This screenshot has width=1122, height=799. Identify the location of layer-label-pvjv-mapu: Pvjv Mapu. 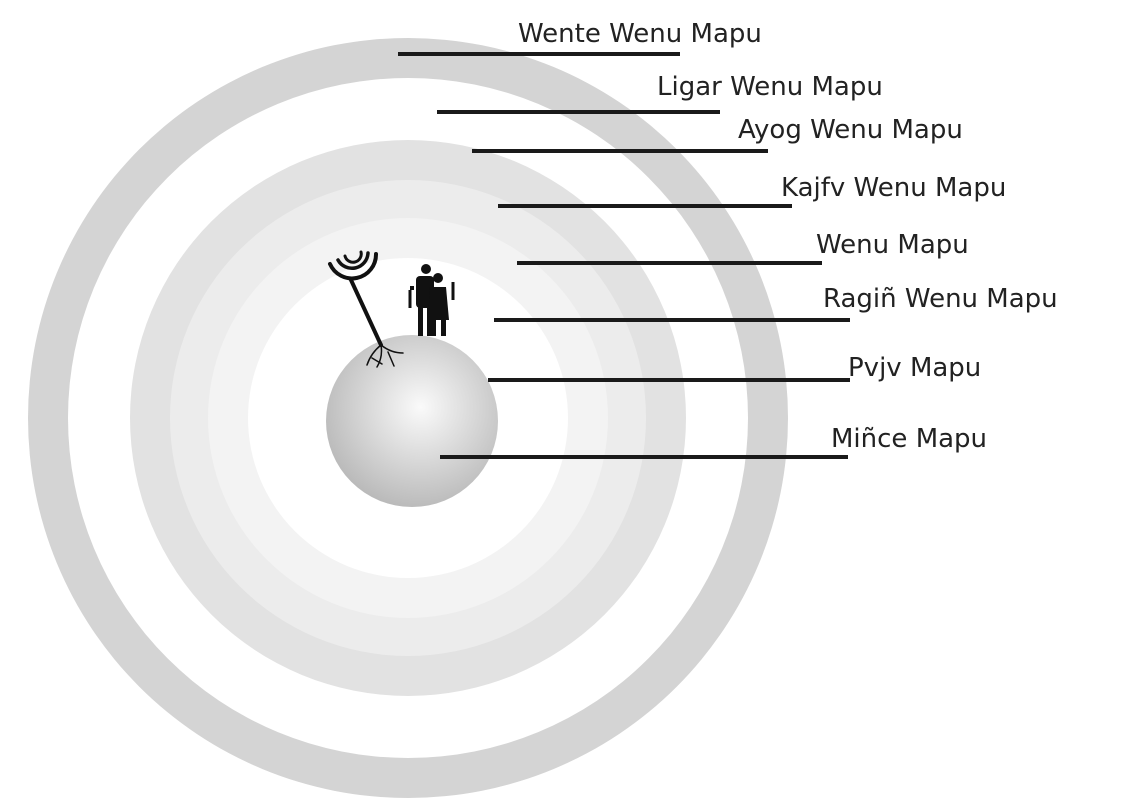
(914, 368).